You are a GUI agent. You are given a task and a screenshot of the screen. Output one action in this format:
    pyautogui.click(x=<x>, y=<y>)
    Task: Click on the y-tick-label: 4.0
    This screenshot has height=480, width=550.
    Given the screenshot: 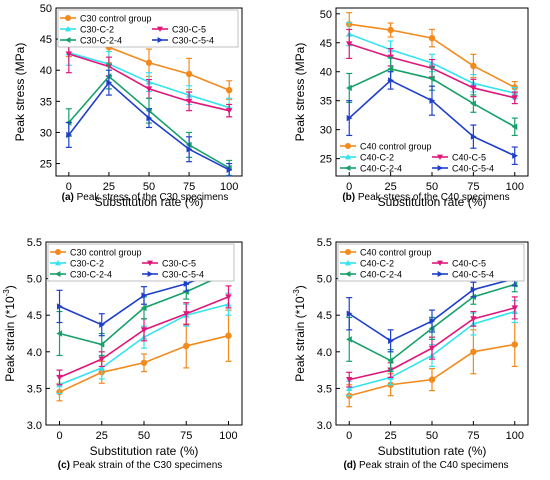 What is the action you would take?
    pyautogui.click(x=324, y=353)
    